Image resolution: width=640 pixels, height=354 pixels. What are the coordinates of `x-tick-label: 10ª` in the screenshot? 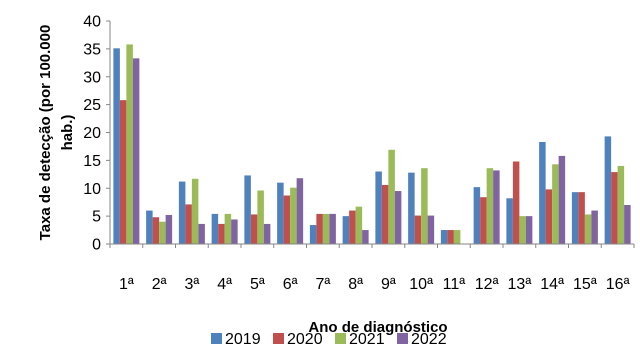 It's located at (421, 284).